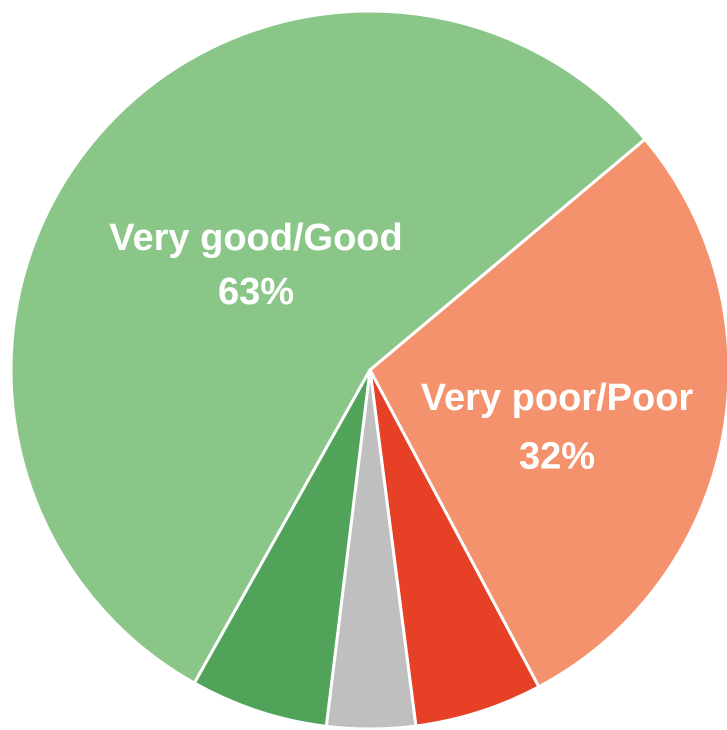  Describe the element at coordinates (282, 548) in the screenshot. I see `slice-dark-green` at that location.